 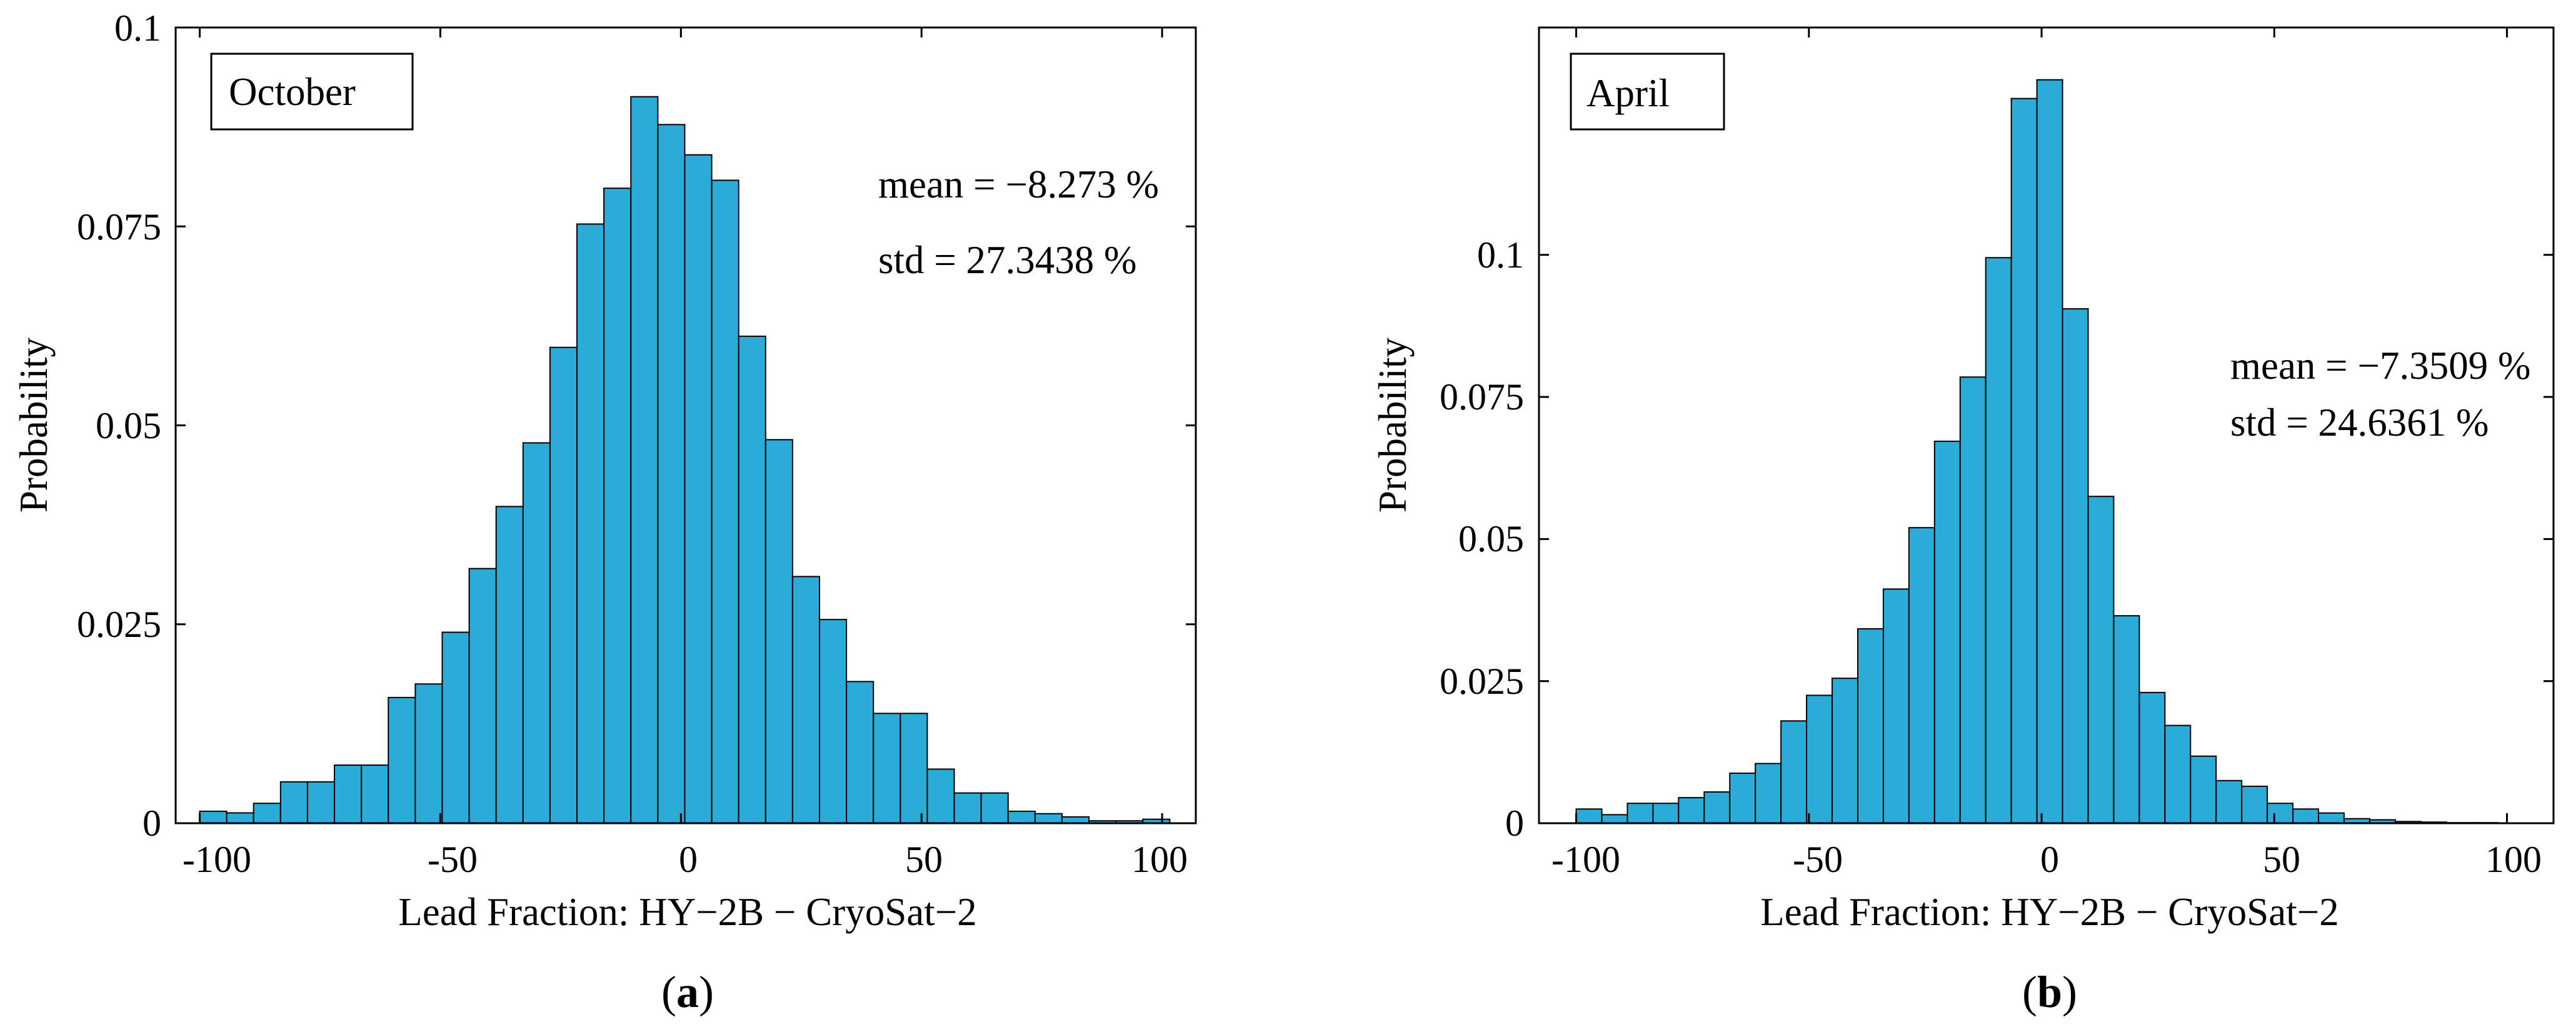 What do you see at coordinates (1491, 538) in the screenshot?
I see `panel-b-ytick-label: 0.05` at bounding box center [1491, 538].